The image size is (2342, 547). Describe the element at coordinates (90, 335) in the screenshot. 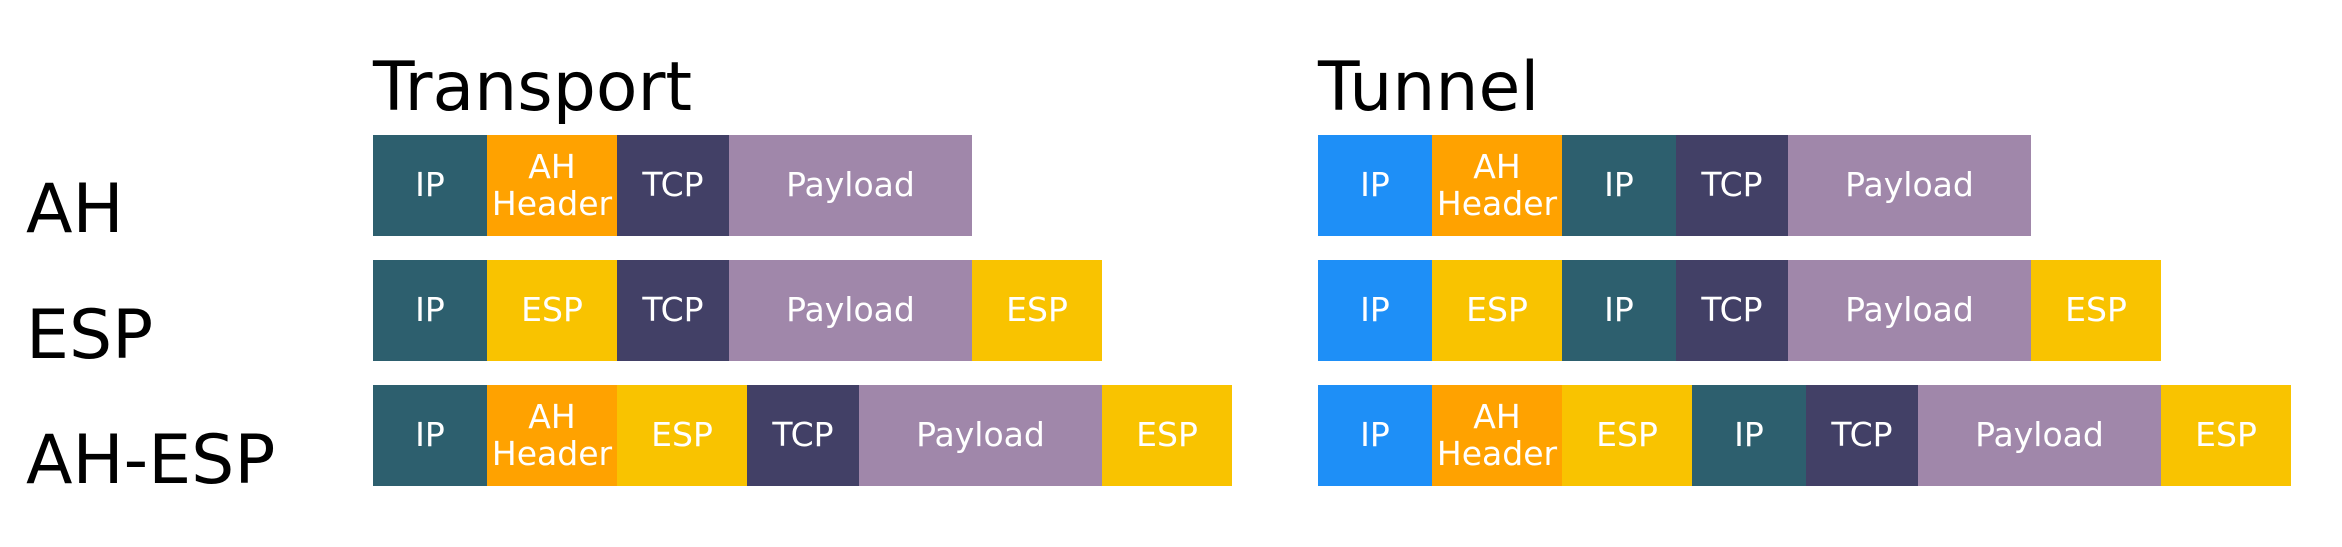

I see `row-label-esp: ESP` at that location.